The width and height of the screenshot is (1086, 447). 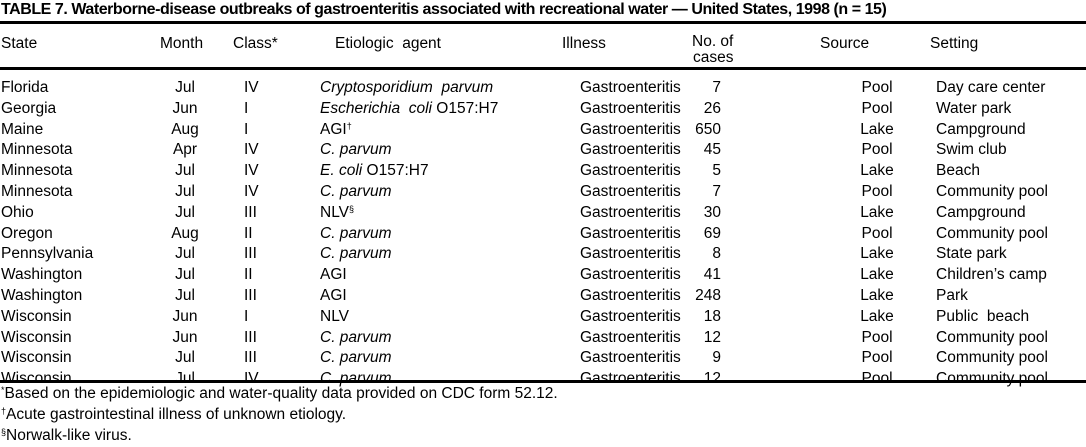 I want to click on cell-agent: NLV§, so click(x=337, y=213).